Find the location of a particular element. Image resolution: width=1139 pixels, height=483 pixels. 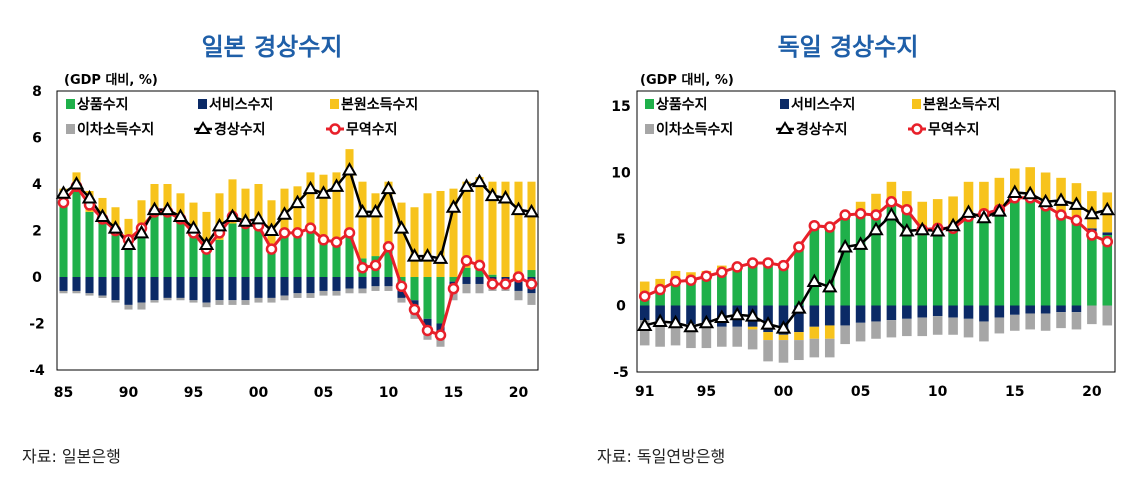

y-tick-label: -5 is located at coordinates (621, 373).